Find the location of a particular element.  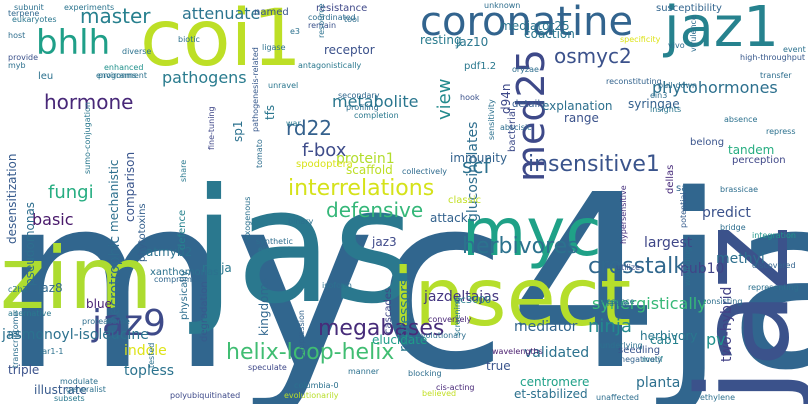

cloud-word: diverse is located at coordinates (137, 51).